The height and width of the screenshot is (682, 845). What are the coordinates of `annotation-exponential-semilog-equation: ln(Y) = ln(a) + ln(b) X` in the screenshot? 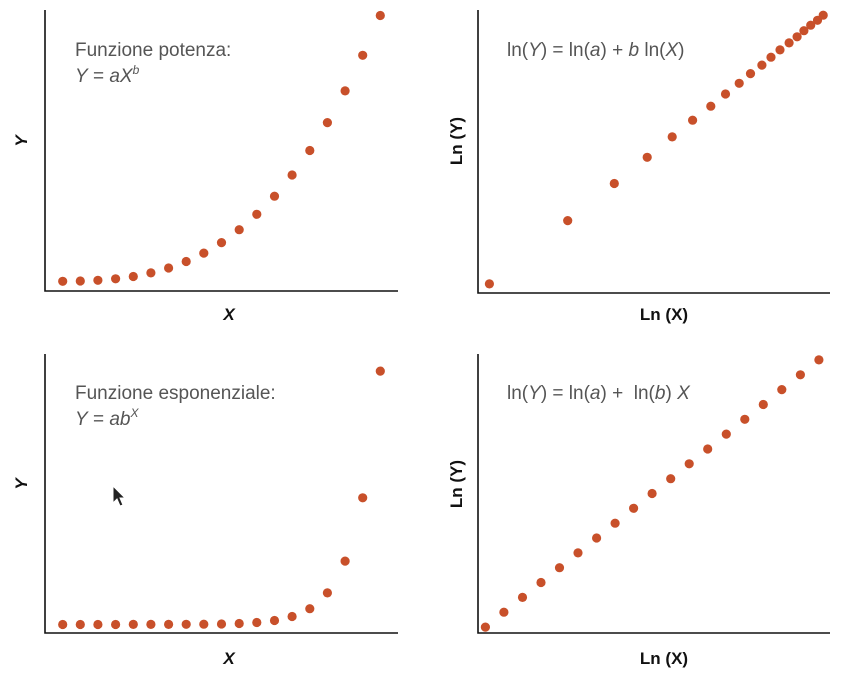 It's located at (599, 393).